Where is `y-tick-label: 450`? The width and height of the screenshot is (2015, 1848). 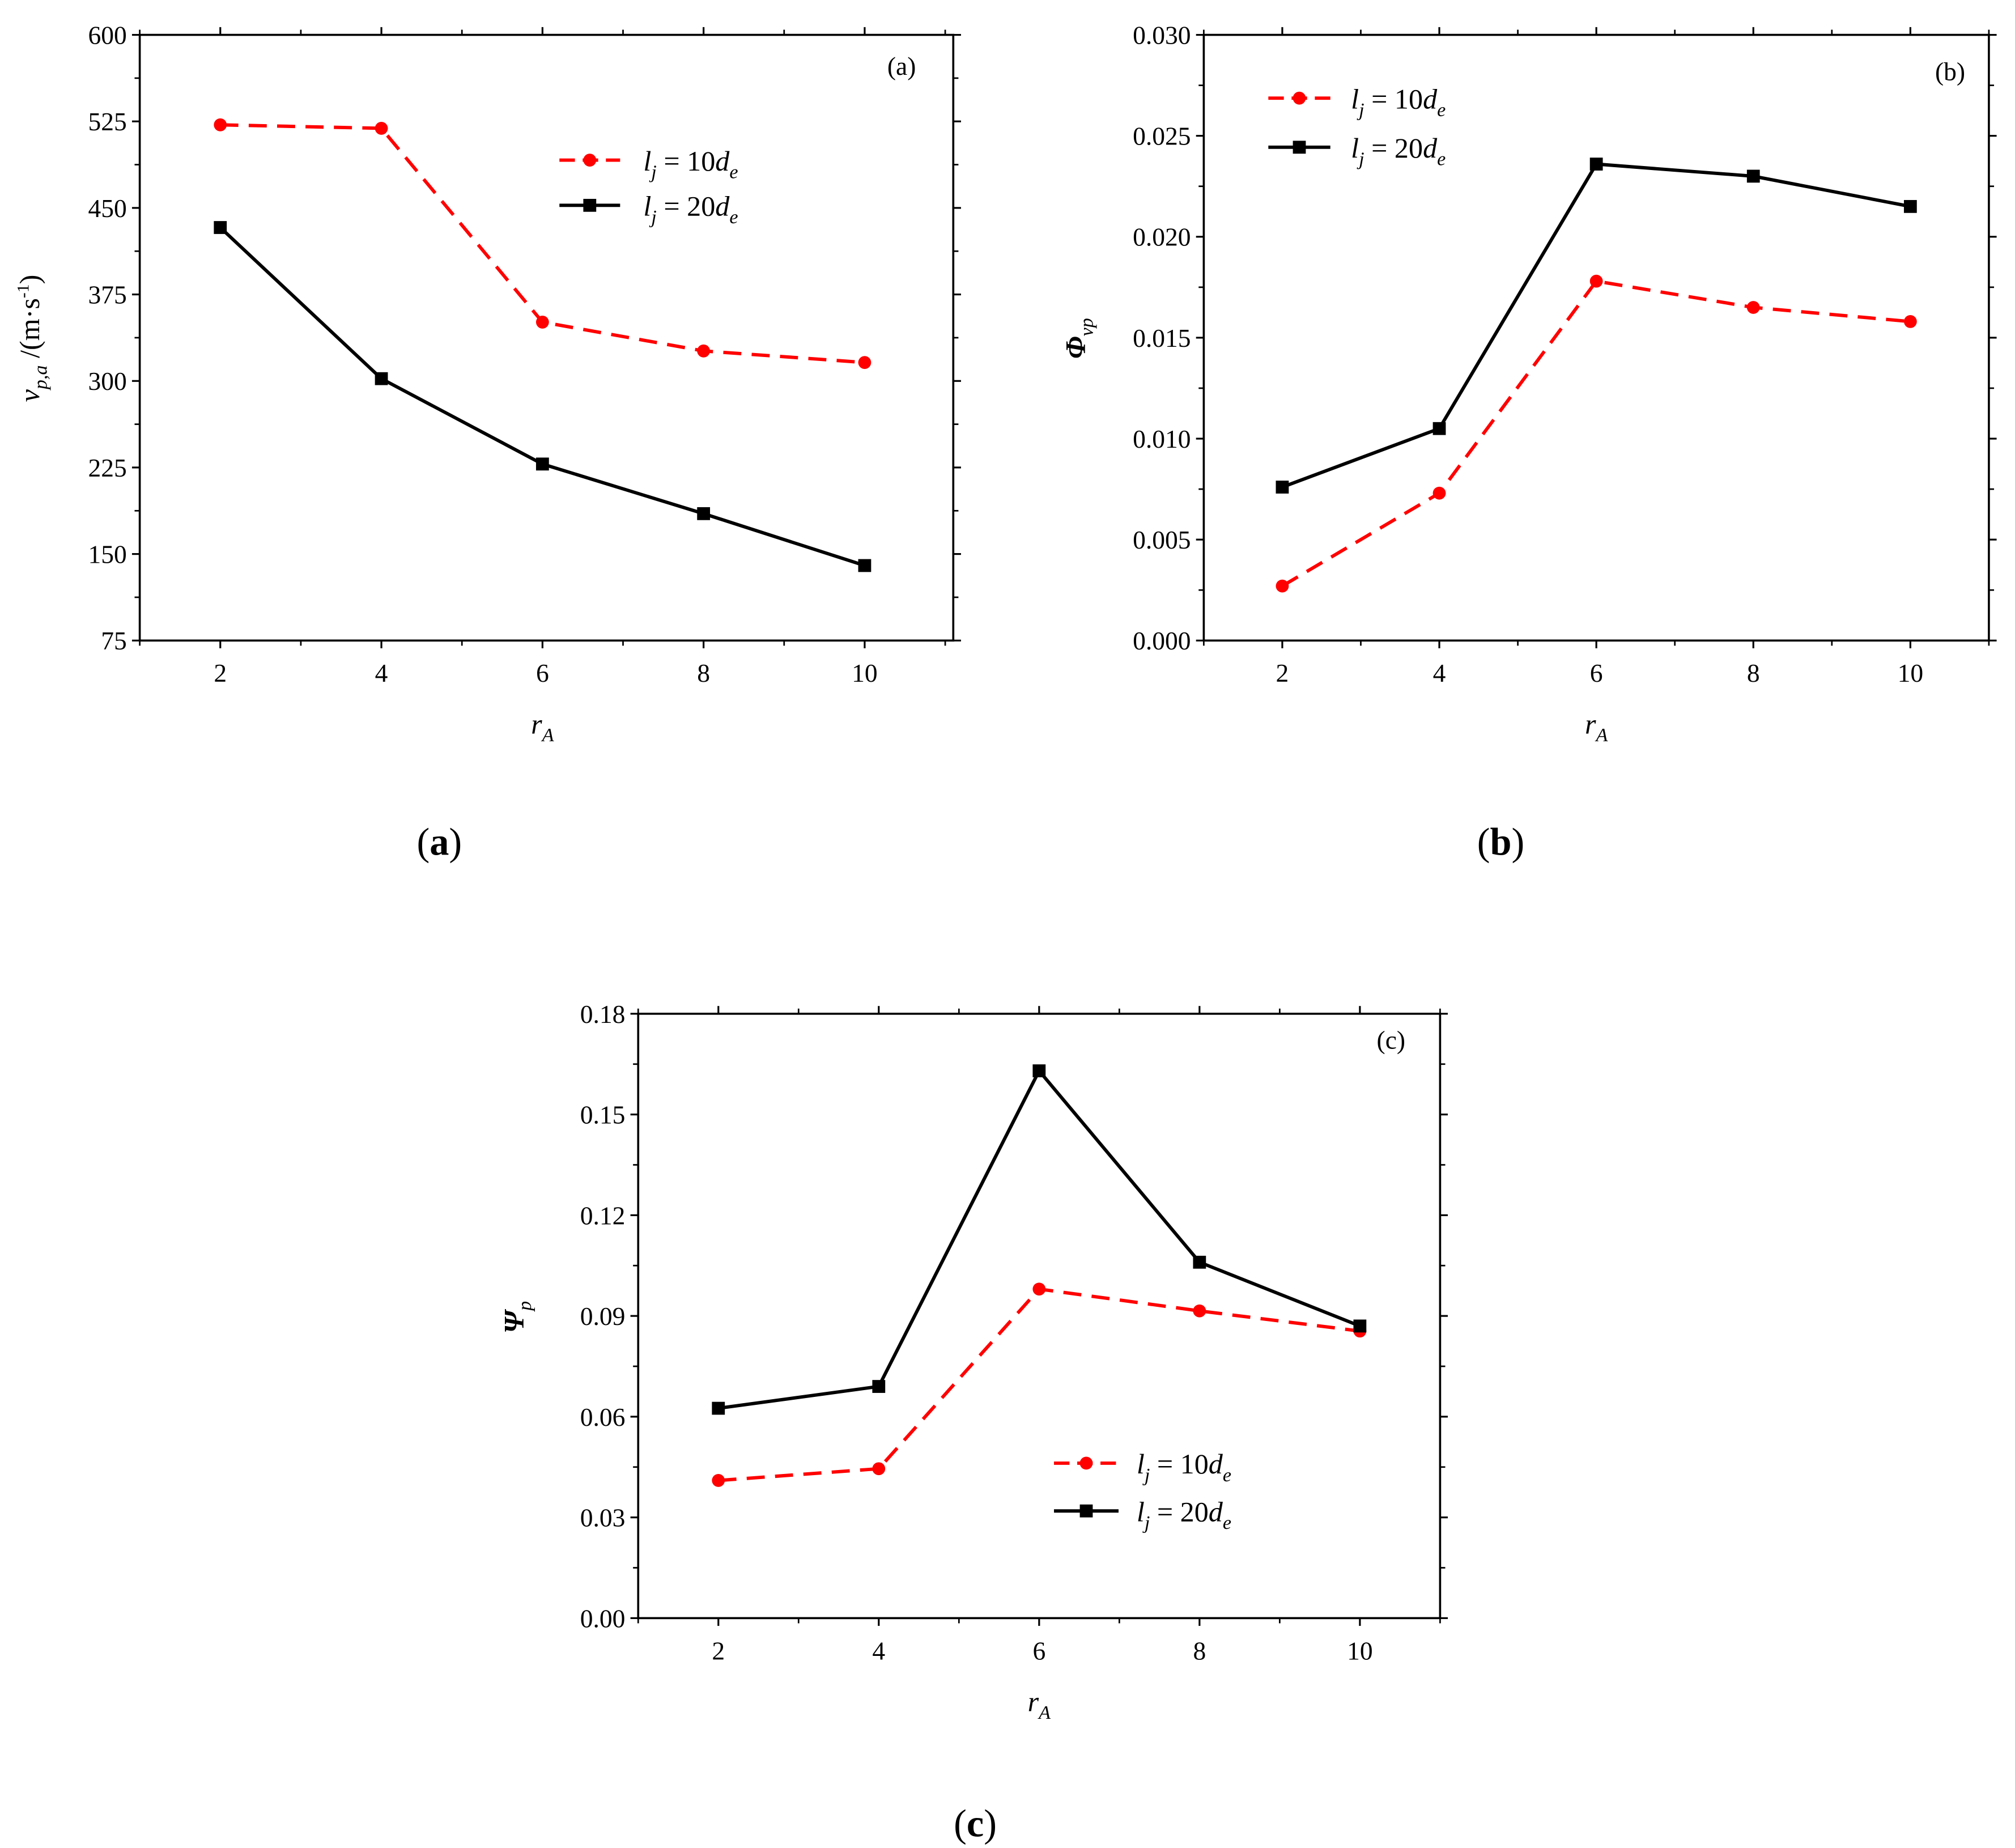 y-tick-label: 450 is located at coordinates (107, 208).